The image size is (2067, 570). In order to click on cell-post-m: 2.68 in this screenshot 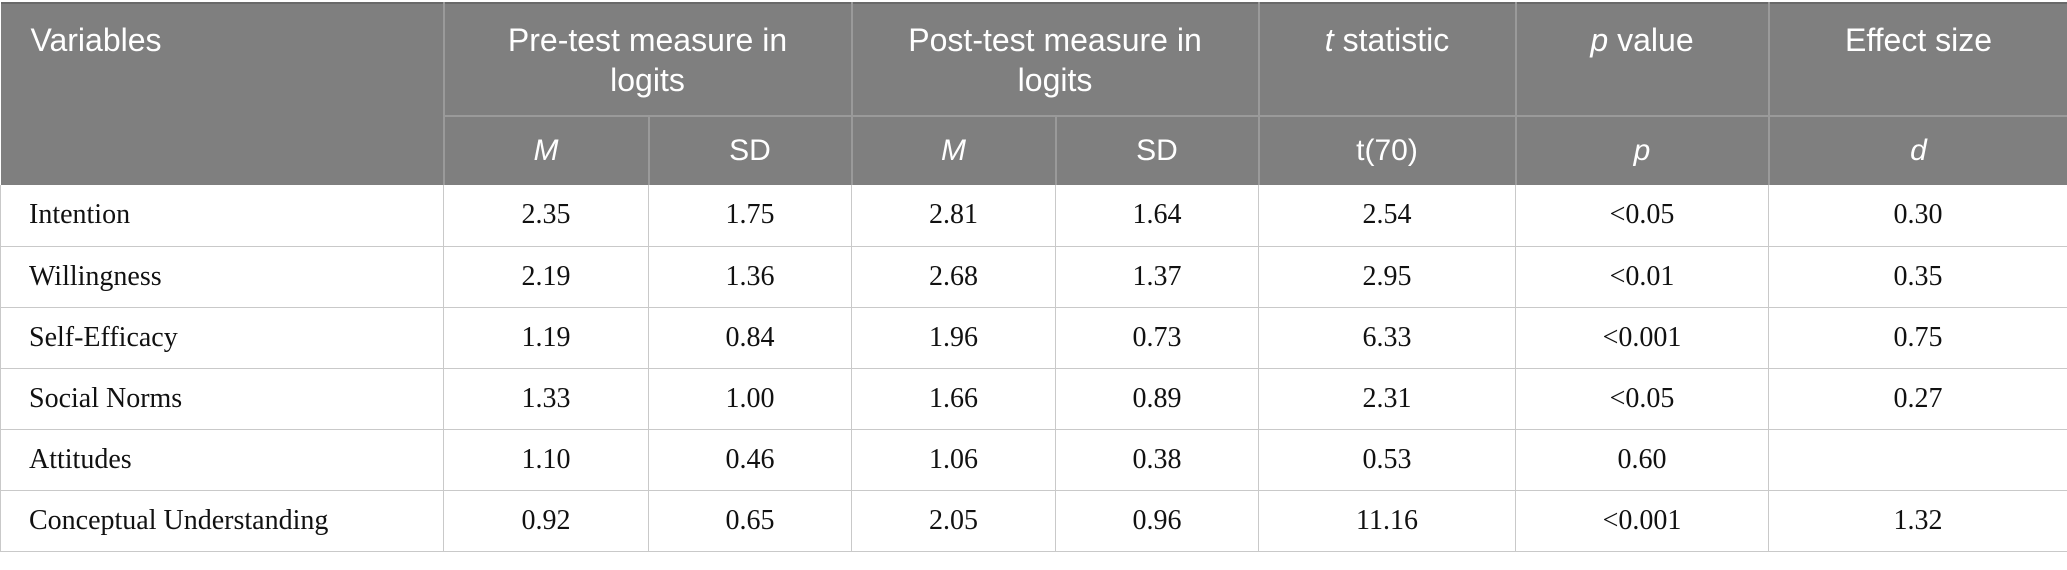, I will do `click(953, 276)`.